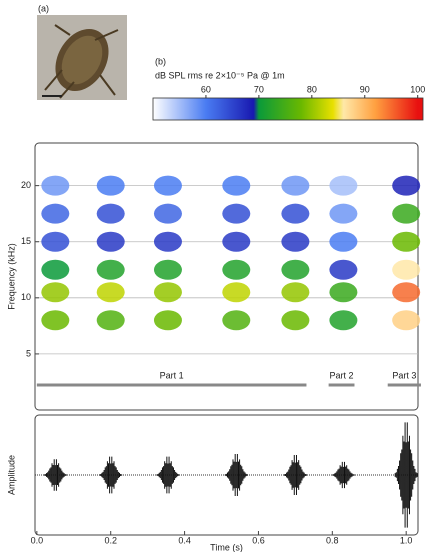 Image resolution: width=428 pixels, height=552 pixels. I want to click on y-tick-label: 20, so click(26, 185).